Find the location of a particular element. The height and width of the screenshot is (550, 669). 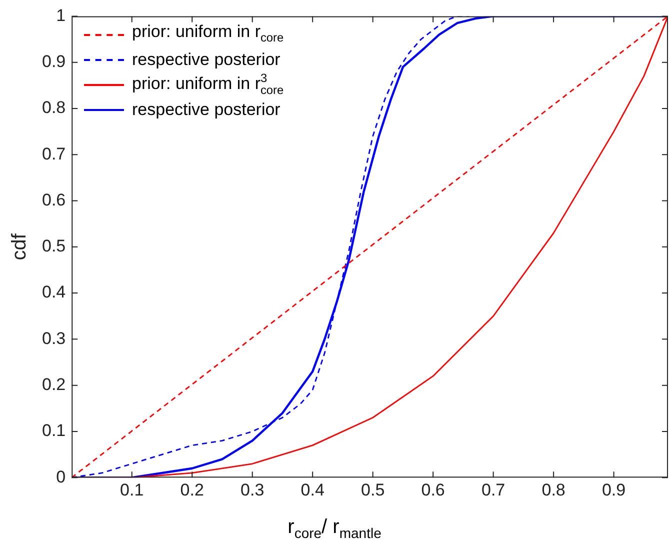

x-tick-label: 0.3 is located at coordinates (252, 490).